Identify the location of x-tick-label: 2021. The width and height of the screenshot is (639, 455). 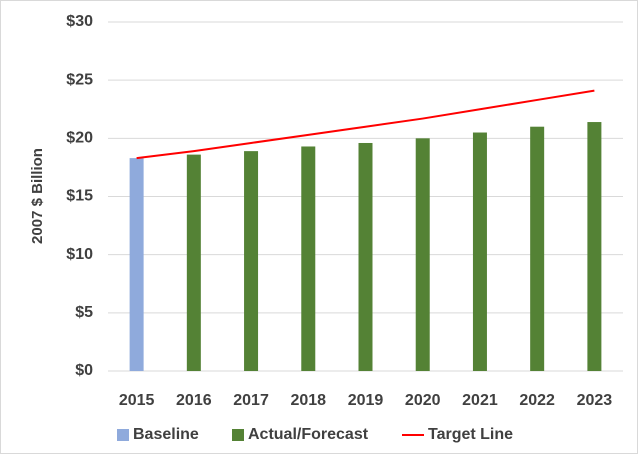
(480, 400).